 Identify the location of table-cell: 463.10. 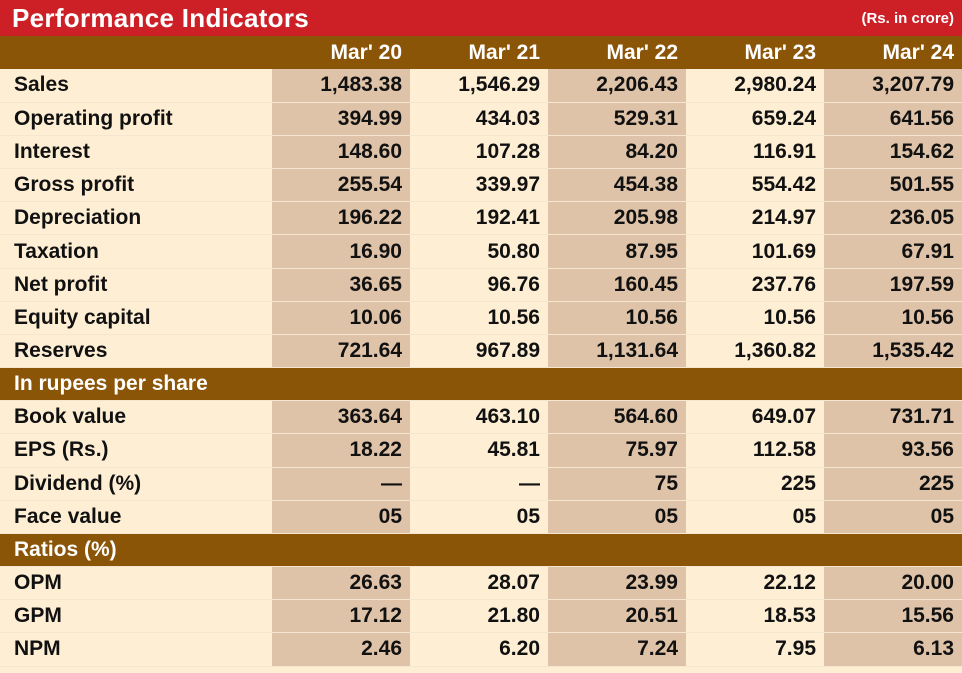
(479, 417).